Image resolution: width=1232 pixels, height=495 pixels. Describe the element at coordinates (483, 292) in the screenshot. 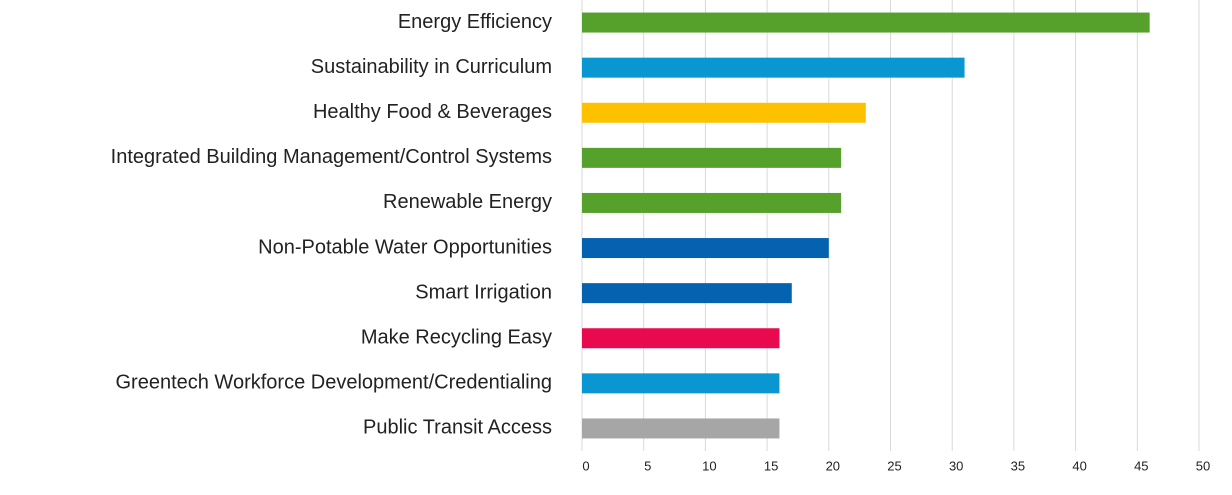

I see `y-tick-label: Smart Irrigation` at that location.